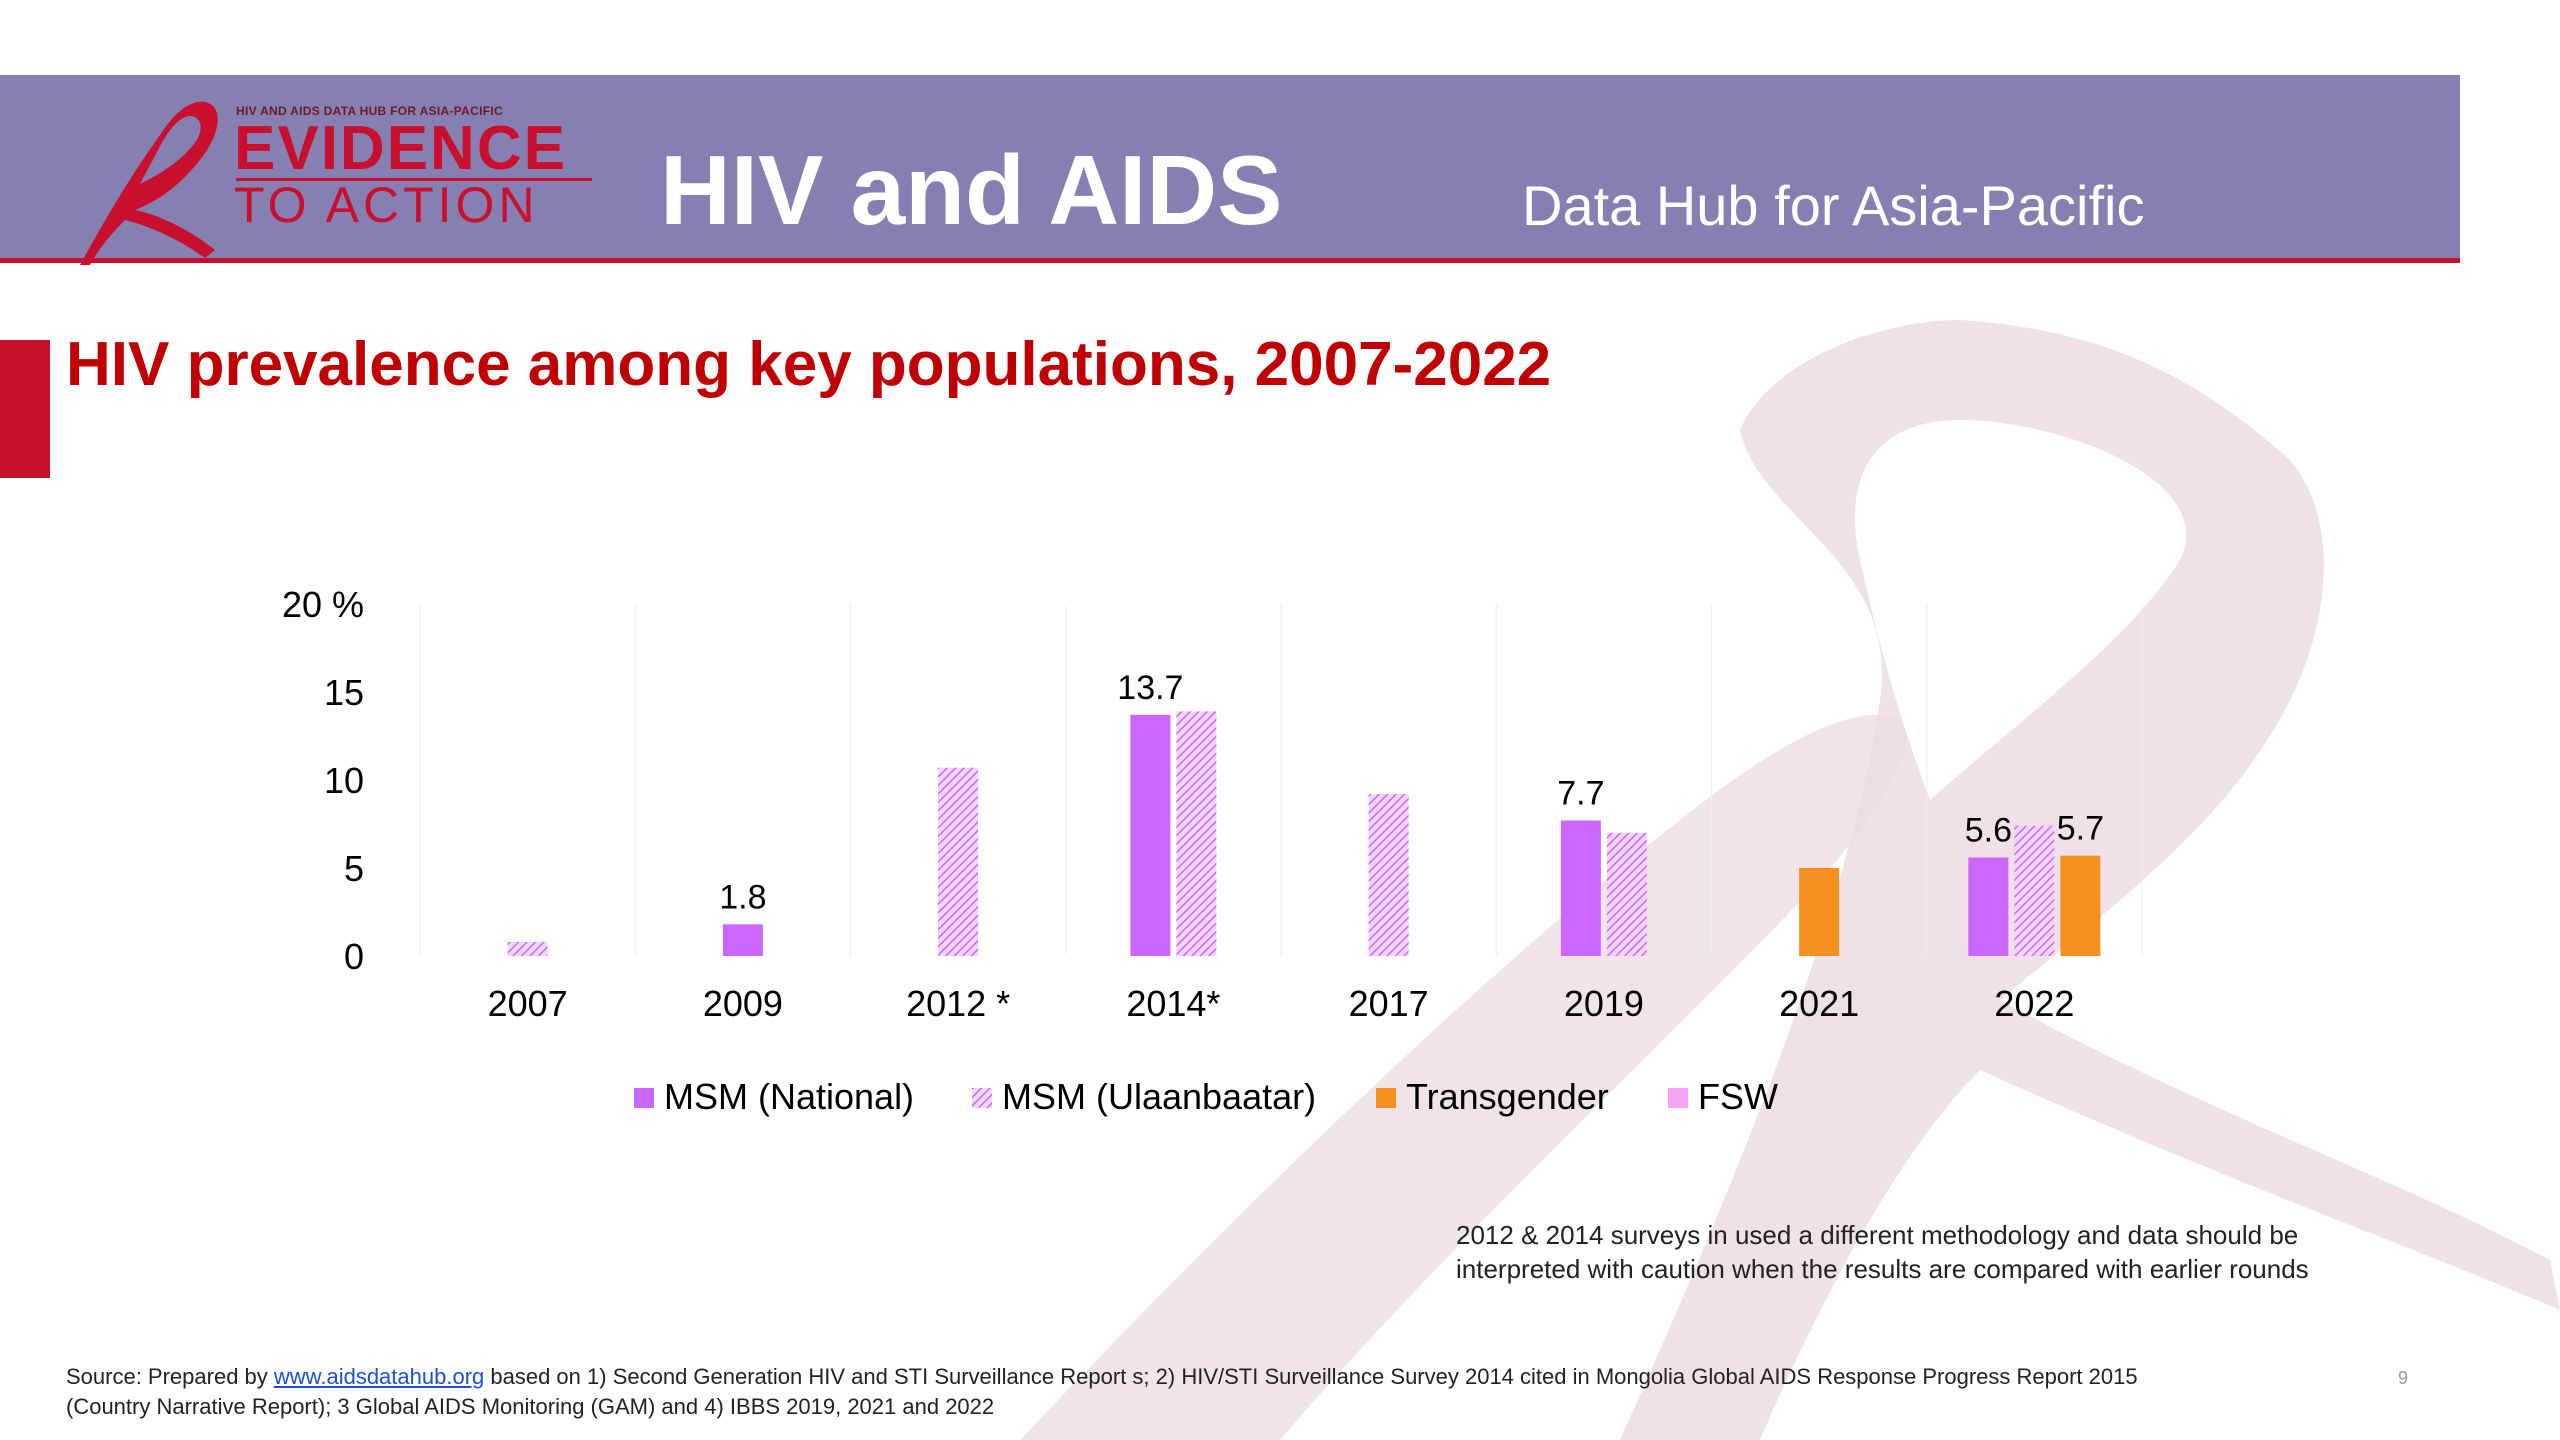 This screenshot has width=2560, height=1440. What do you see at coordinates (379, 1376) in the screenshot?
I see `source-link: www.aidsdatahub.org` at bounding box center [379, 1376].